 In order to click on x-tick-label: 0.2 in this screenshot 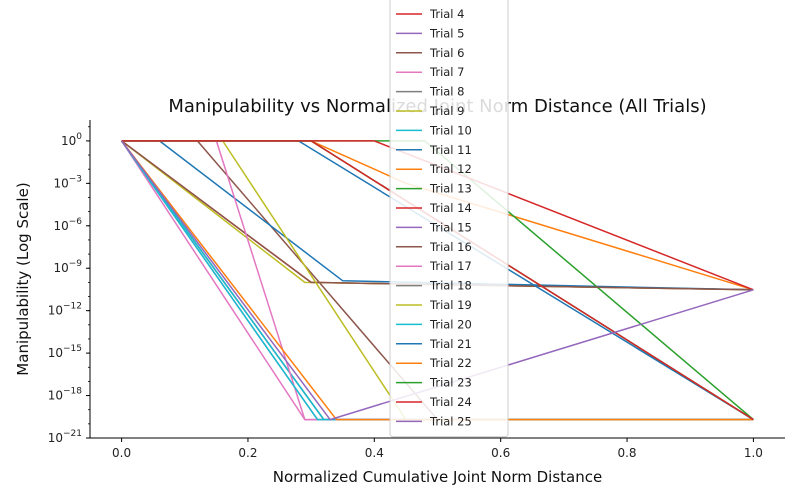, I will do `click(247, 453)`.